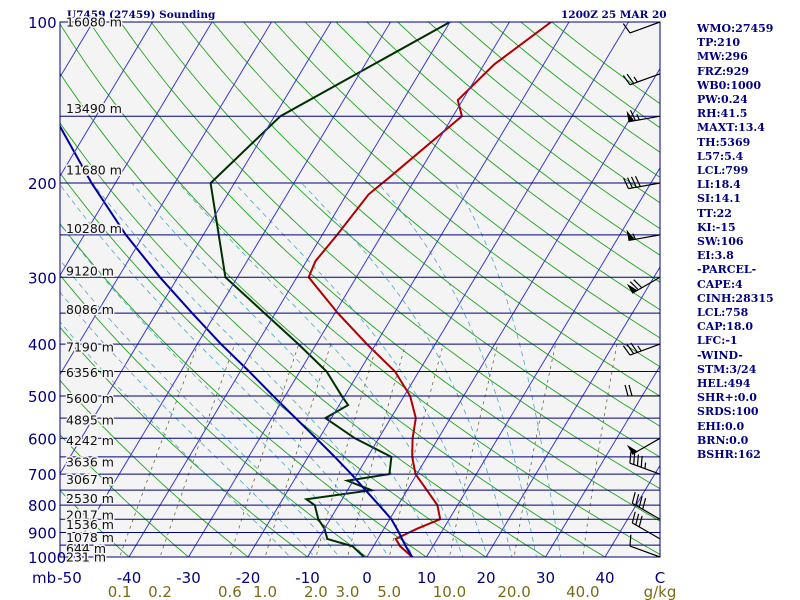 This screenshot has height=600, width=800. What do you see at coordinates (248, 578) in the screenshot?
I see `temperature-tick-label: -20` at bounding box center [248, 578].